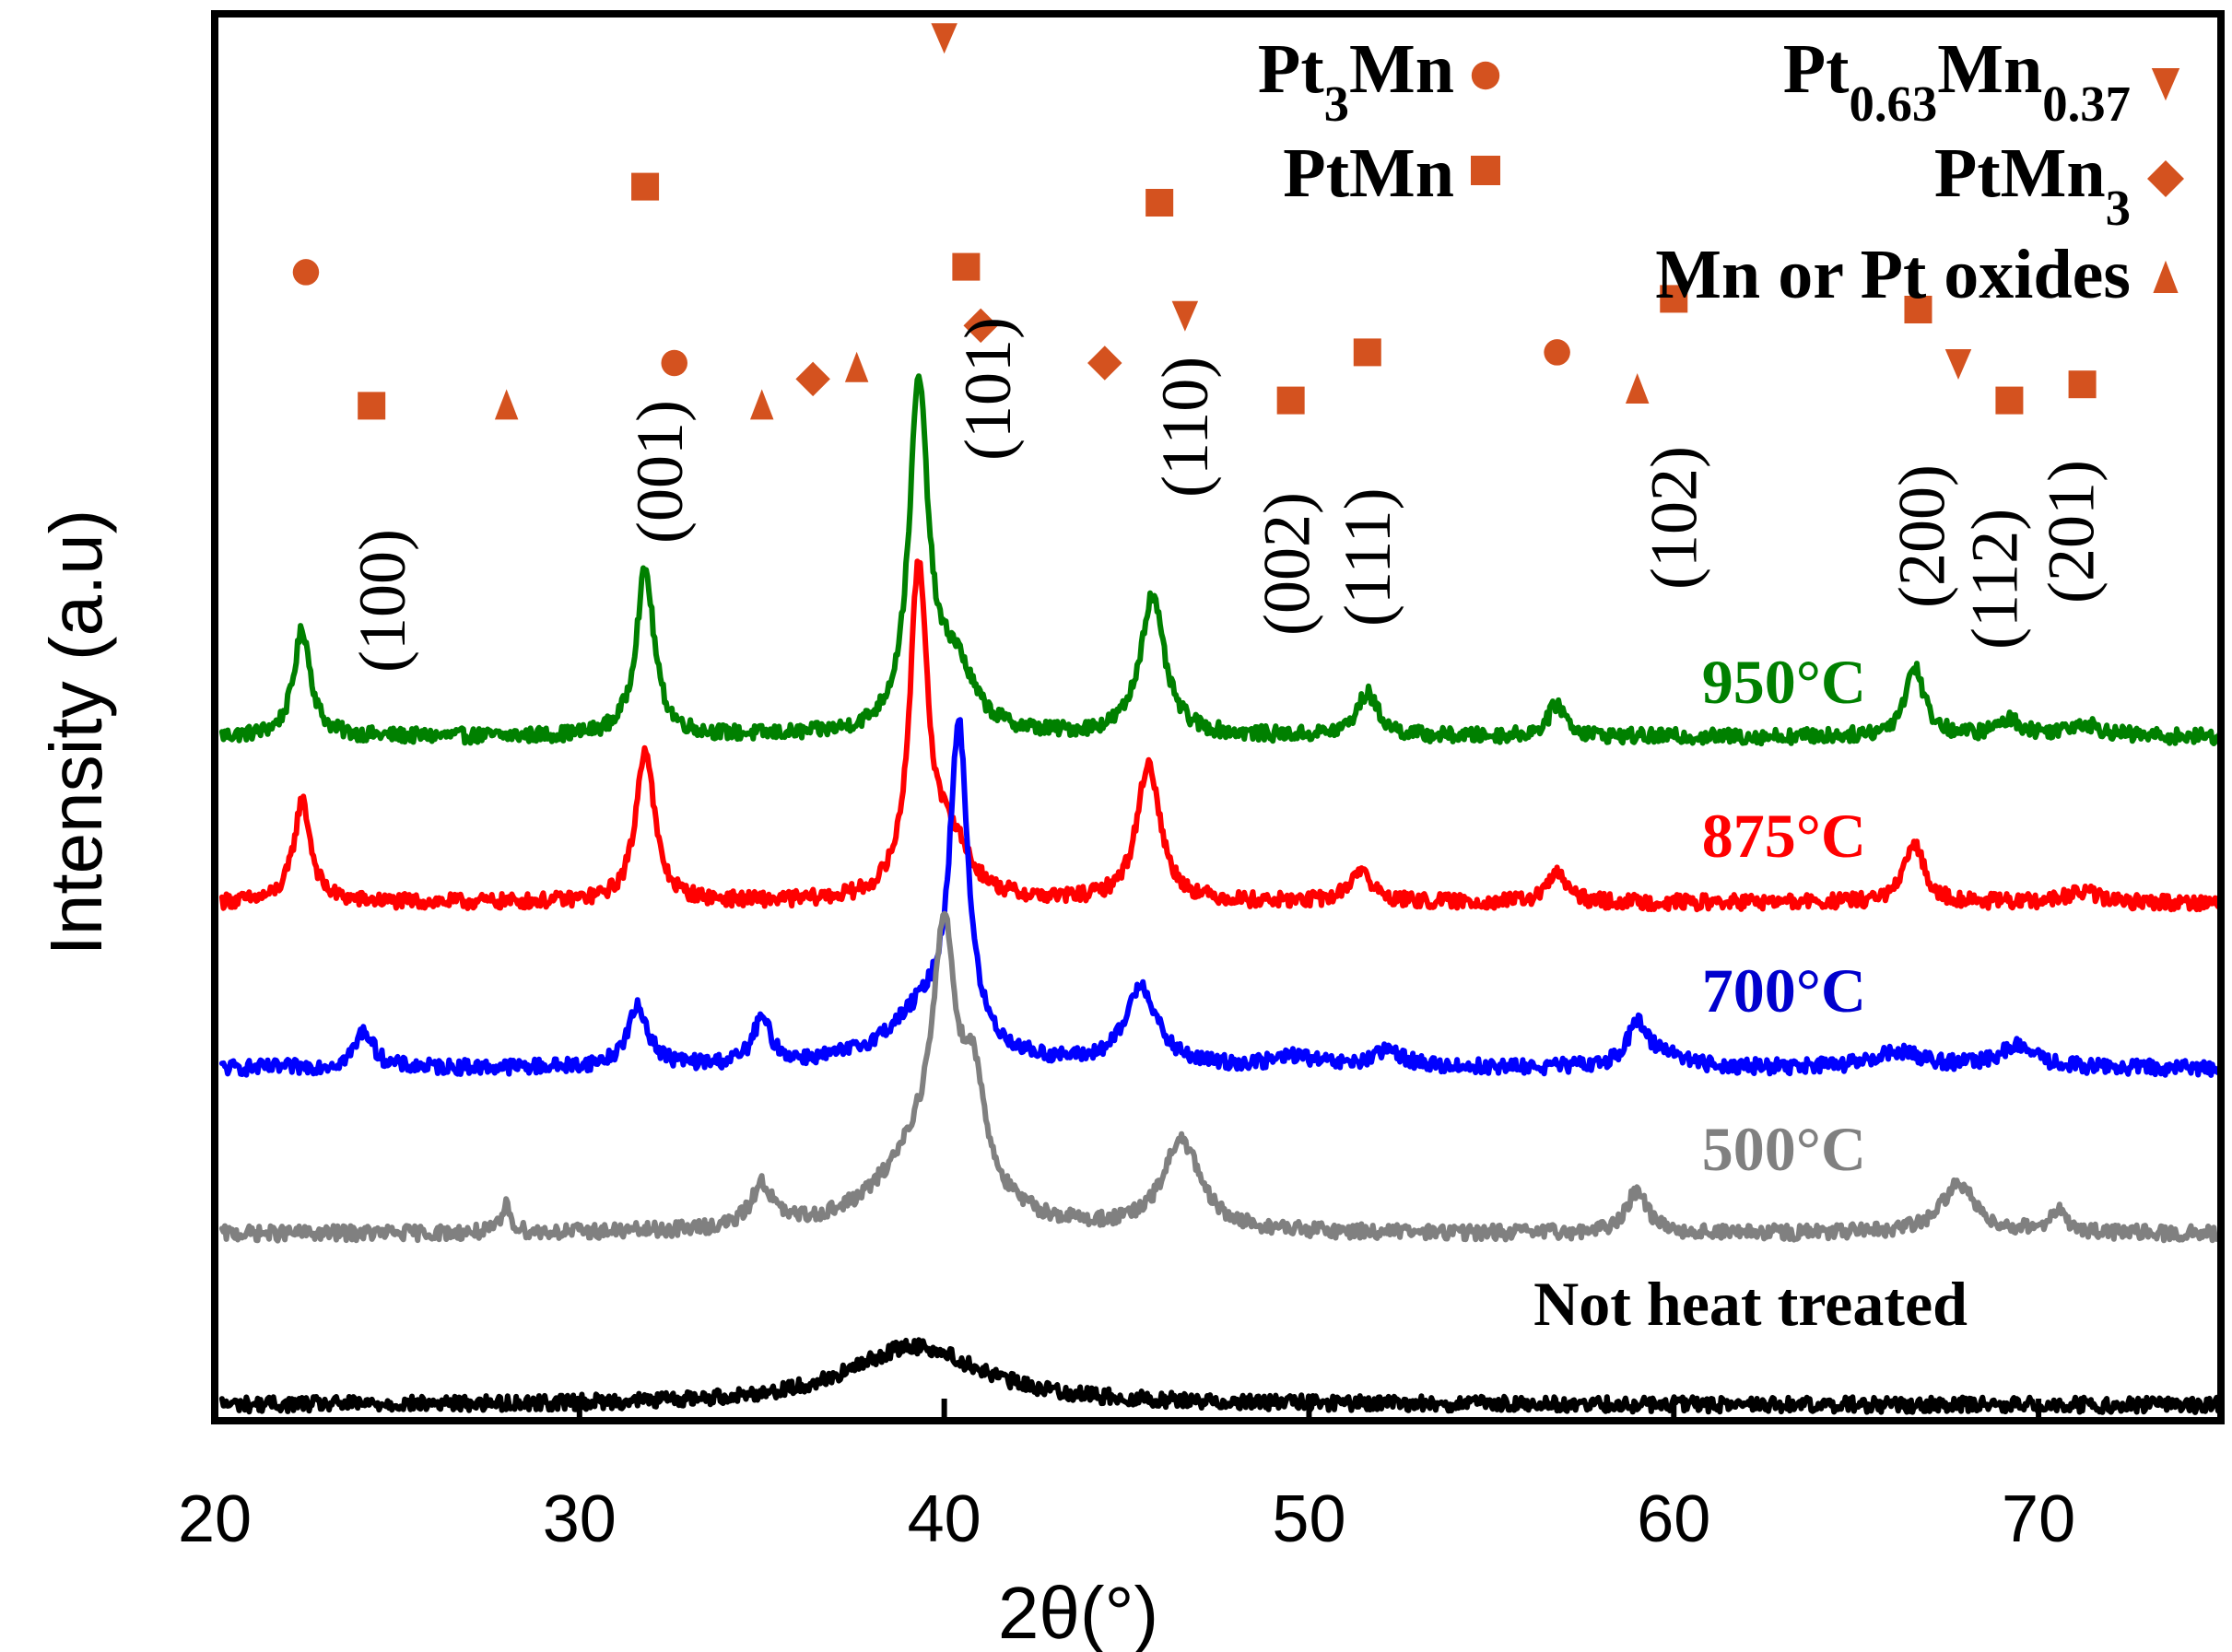  Describe the element at coordinates (1126, 1477) in the screenshot. I see `x-axis: 20 30 40 50 60 70` at that location.